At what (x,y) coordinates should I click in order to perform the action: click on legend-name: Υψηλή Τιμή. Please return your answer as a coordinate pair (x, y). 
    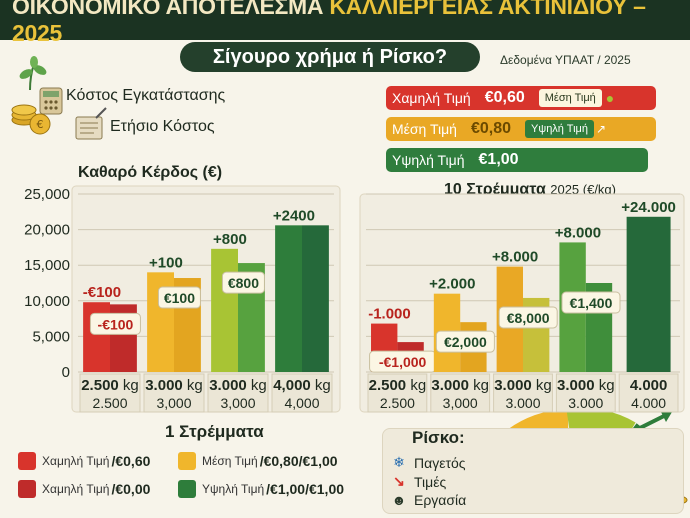
    Looking at the image, I should click on (233, 489).